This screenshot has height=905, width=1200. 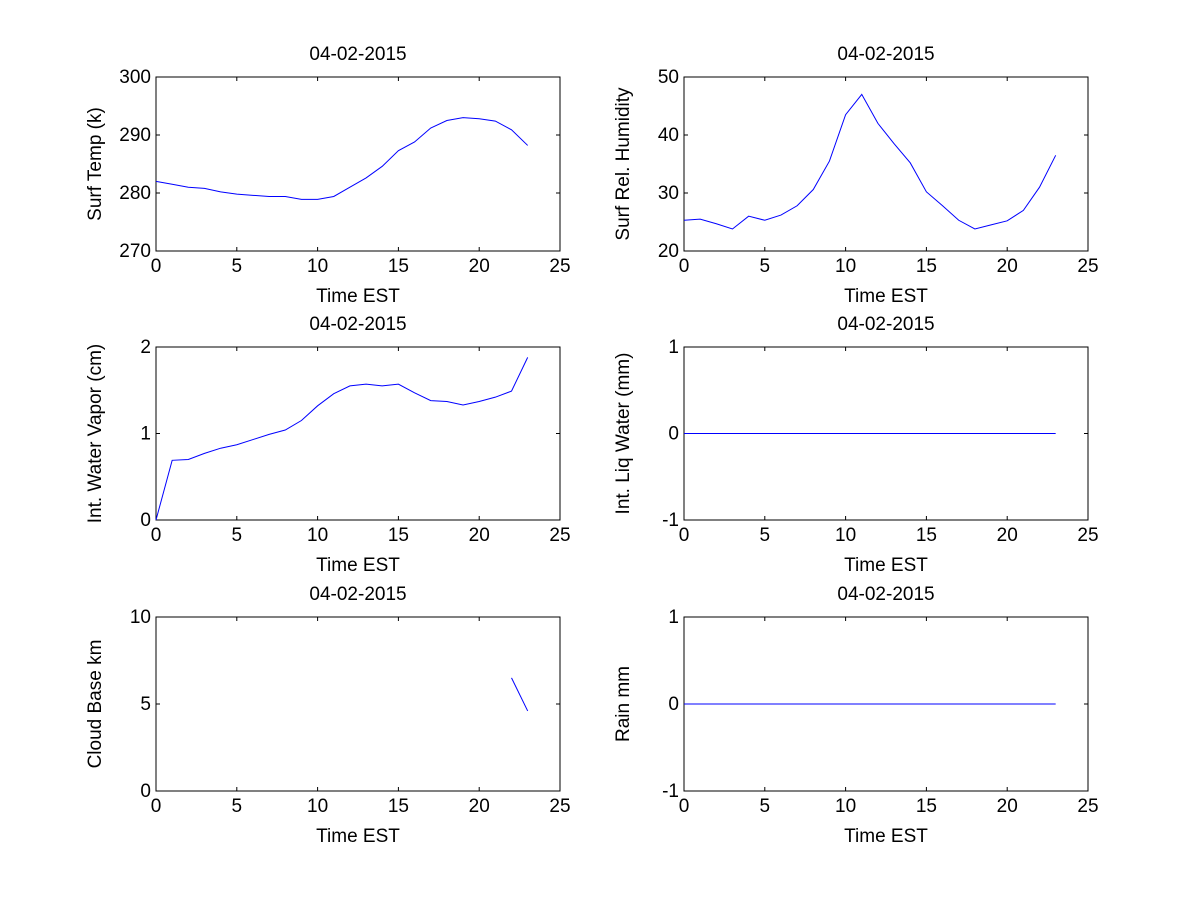 What do you see at coordinates (95, 704) in the screenshot?
I see `y-axis-label: Cloud Base km` at bounding box center [95, 704].